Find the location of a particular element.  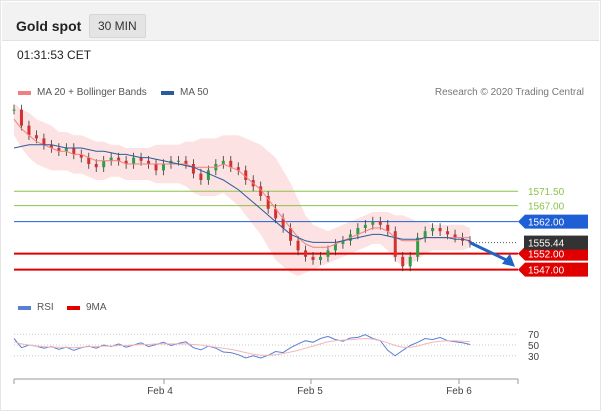

rsi-line is located at coordinates (242, 346).